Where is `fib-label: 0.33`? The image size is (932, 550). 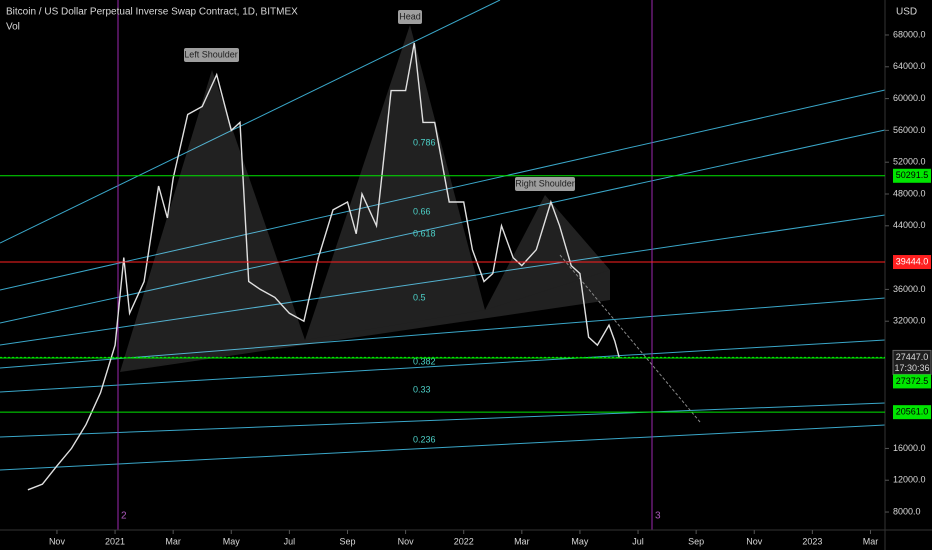 fib-label: 0.33 is located at coordinates (422, 389).